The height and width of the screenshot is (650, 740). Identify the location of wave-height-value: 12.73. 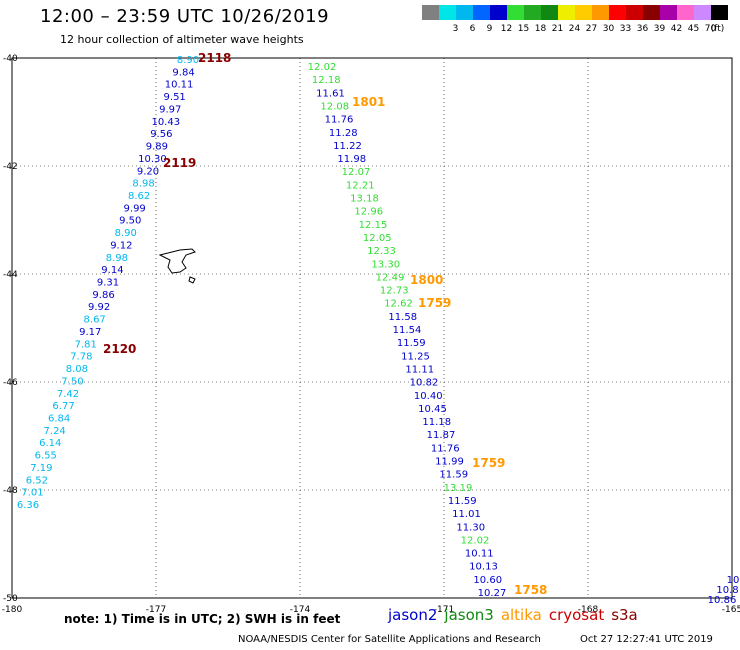
(394, 291).